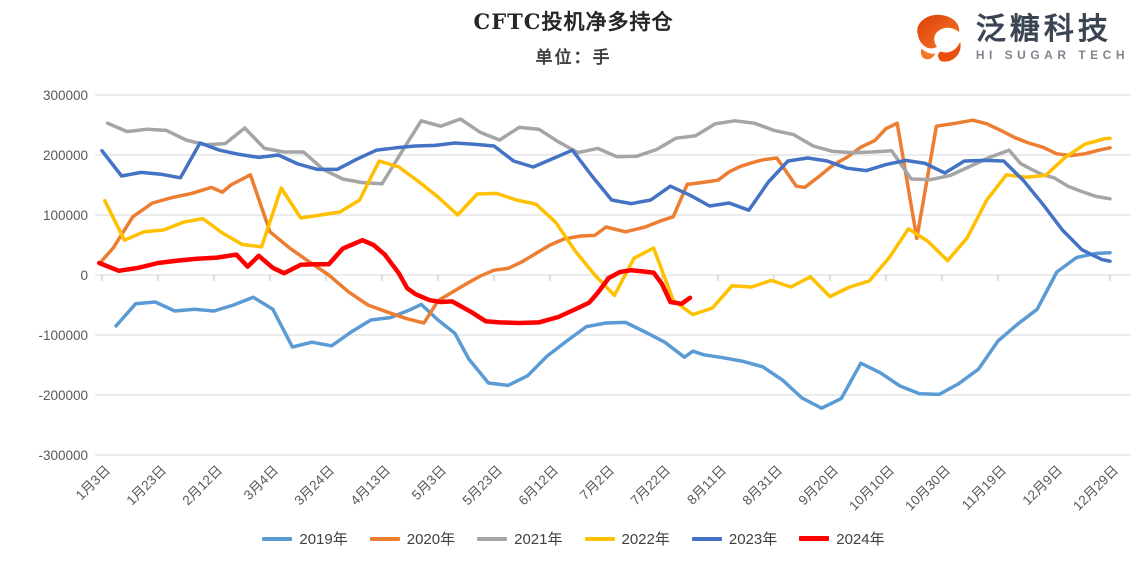  I want to click on legend-swatch-2020年, so click(384, 538).